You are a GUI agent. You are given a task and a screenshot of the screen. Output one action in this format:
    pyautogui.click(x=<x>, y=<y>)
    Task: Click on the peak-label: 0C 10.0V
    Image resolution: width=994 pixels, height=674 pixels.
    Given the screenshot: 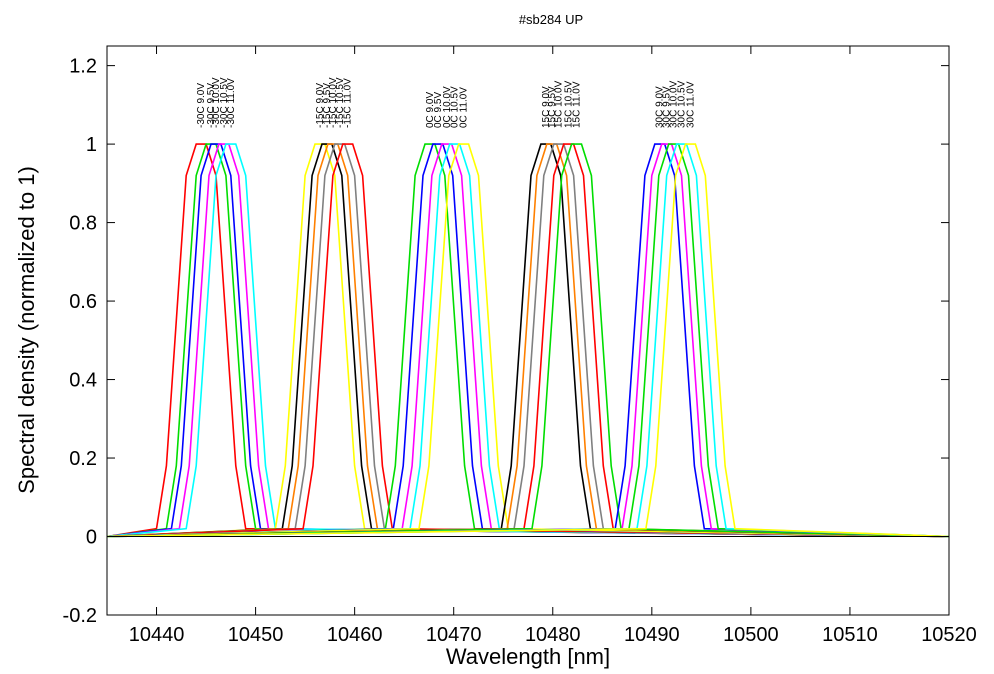 What is the action you would take?
    pyautogui.click(x=447, y=107)
    